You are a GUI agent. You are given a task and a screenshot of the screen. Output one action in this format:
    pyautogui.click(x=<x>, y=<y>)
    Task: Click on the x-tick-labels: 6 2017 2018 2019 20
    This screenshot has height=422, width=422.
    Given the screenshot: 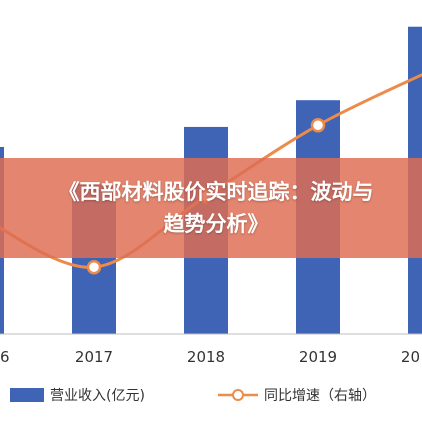 What is the action you would take?
    pyautogui.click(x=210, y=357)
    